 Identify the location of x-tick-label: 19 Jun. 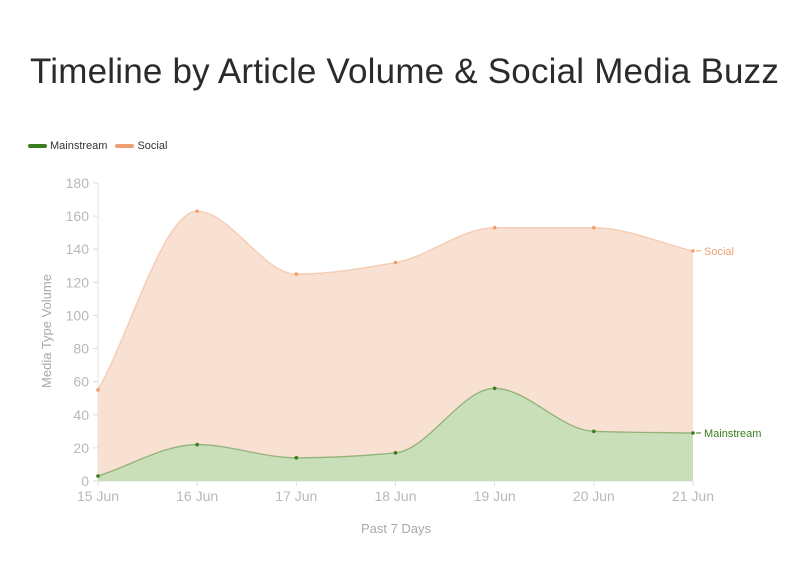
(495, 496).